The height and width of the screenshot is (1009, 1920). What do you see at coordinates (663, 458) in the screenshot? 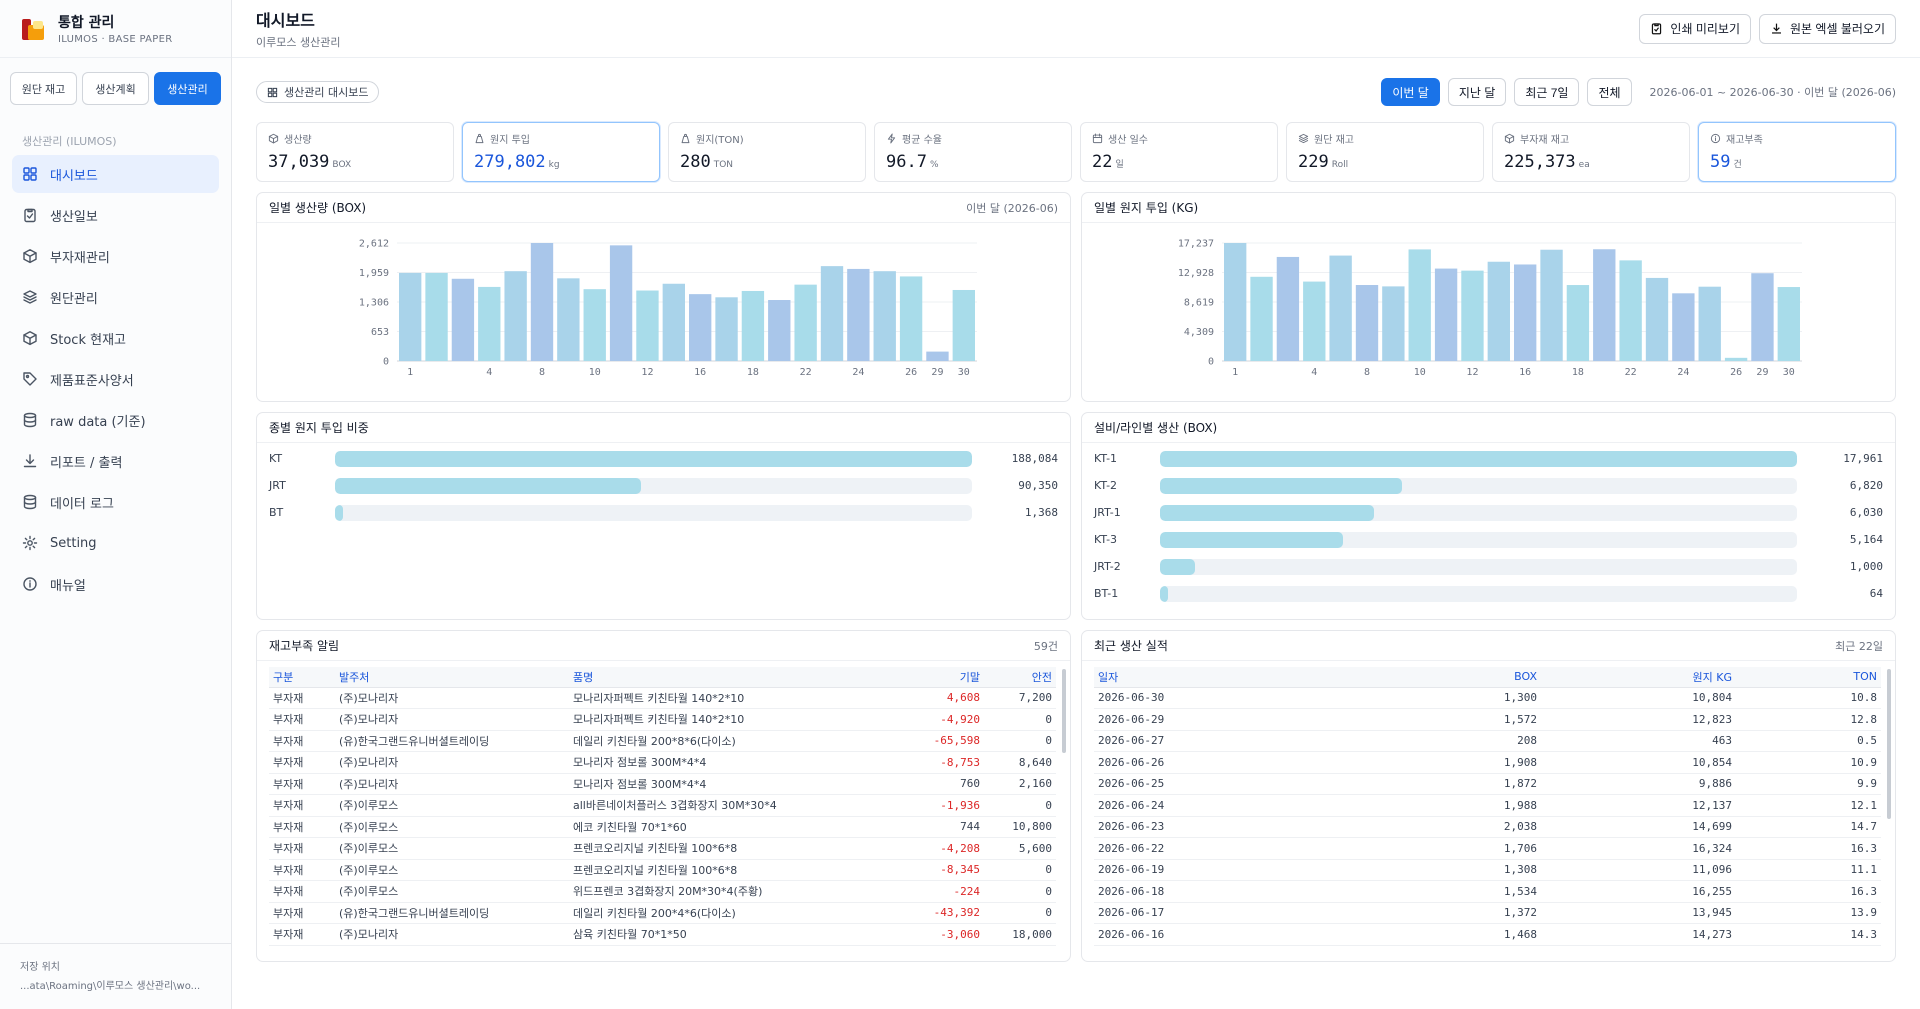
I see `hbar-row: KT 188,084` at bounding box center [663, 458].